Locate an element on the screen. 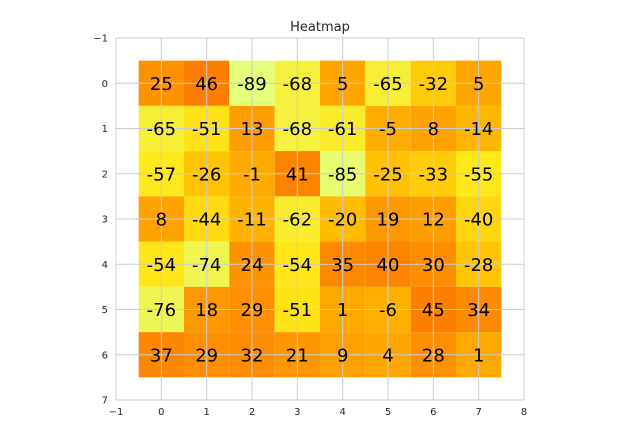 The width and height of the screenshot is (640, 440). y-tick-label: 3 is located at coordinates (105, 220).